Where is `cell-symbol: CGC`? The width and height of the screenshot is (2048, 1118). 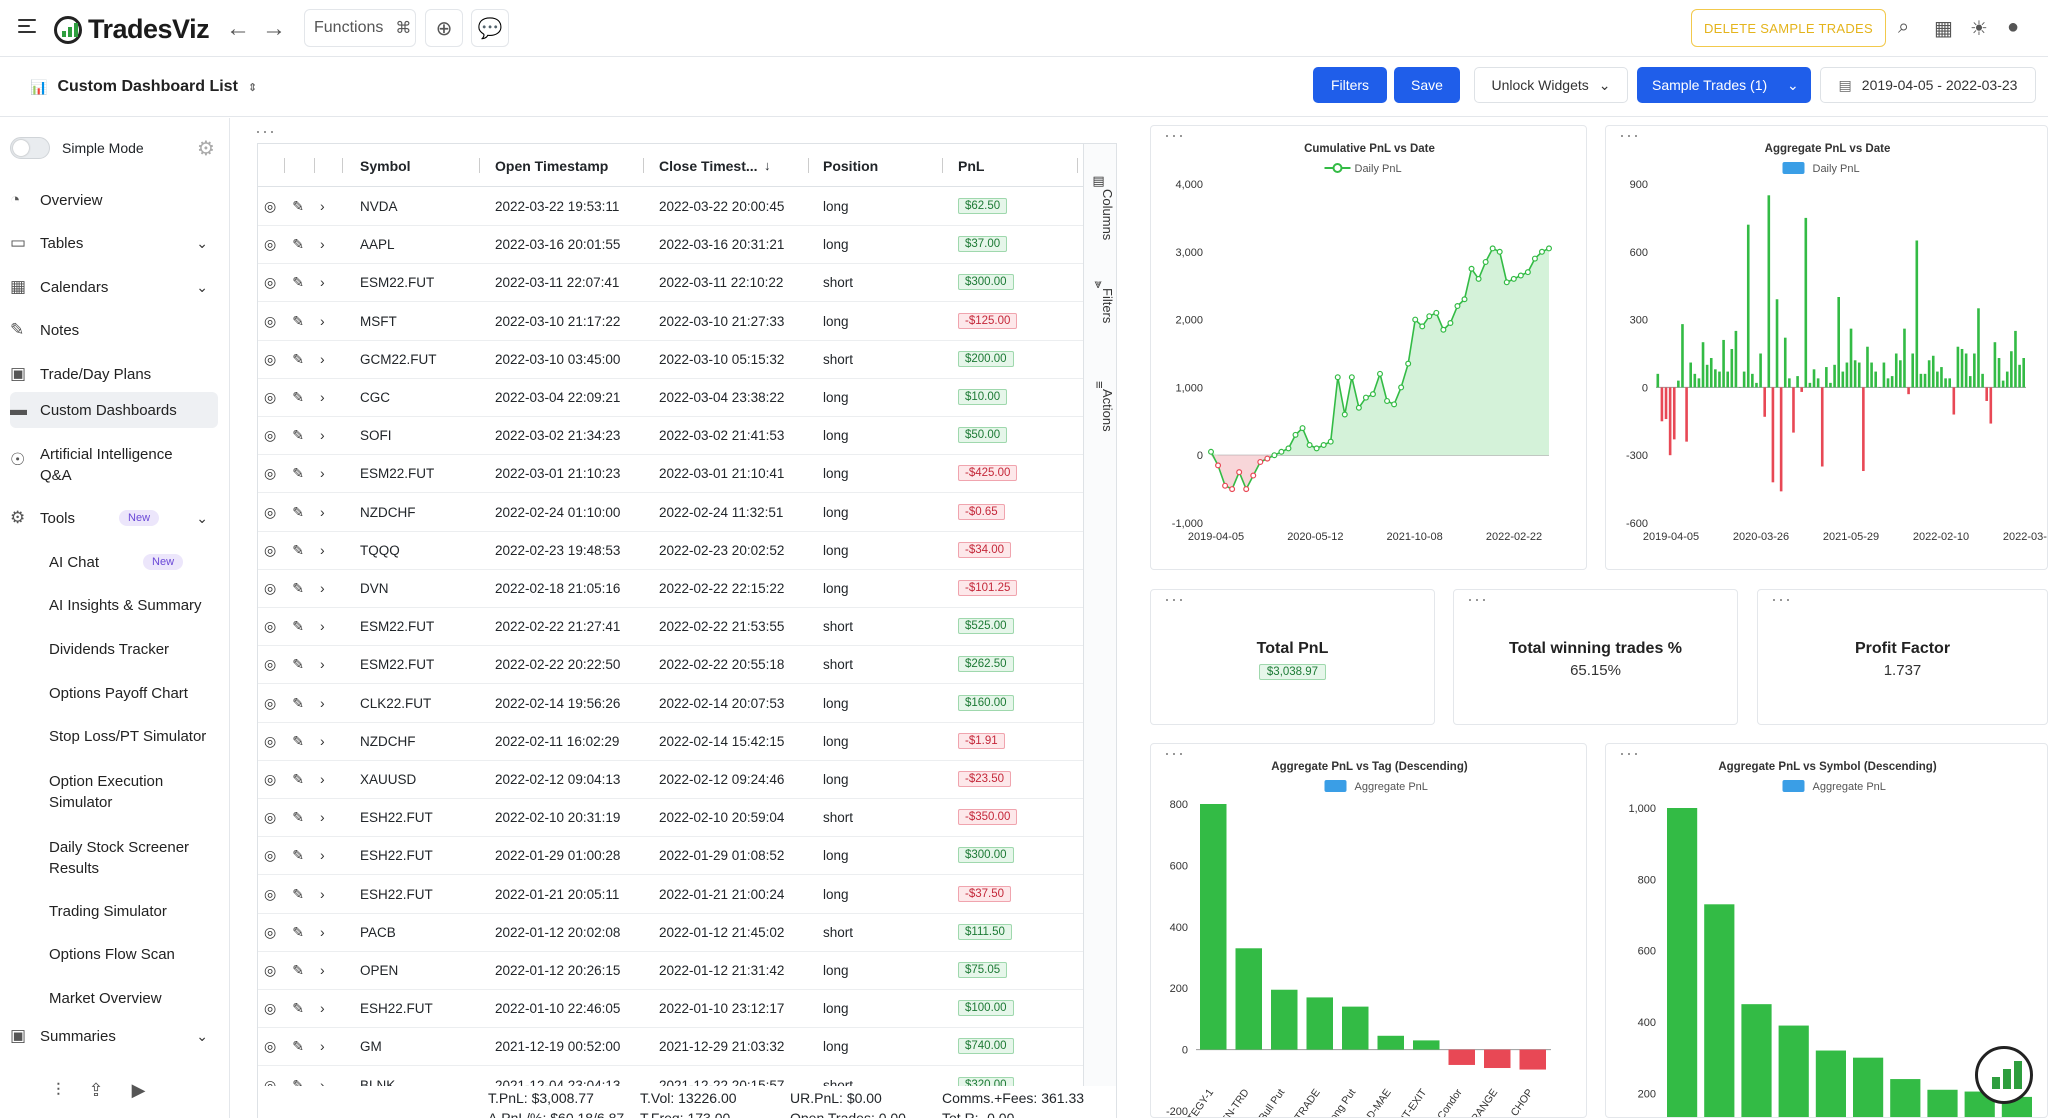
cell-symbol: CGC is located at coordinates (375, 397).